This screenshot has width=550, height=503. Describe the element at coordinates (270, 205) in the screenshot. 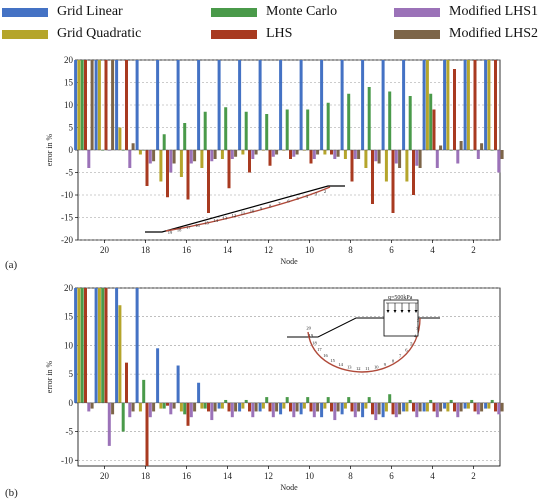

I see `inset-node-label: 8` at that location.